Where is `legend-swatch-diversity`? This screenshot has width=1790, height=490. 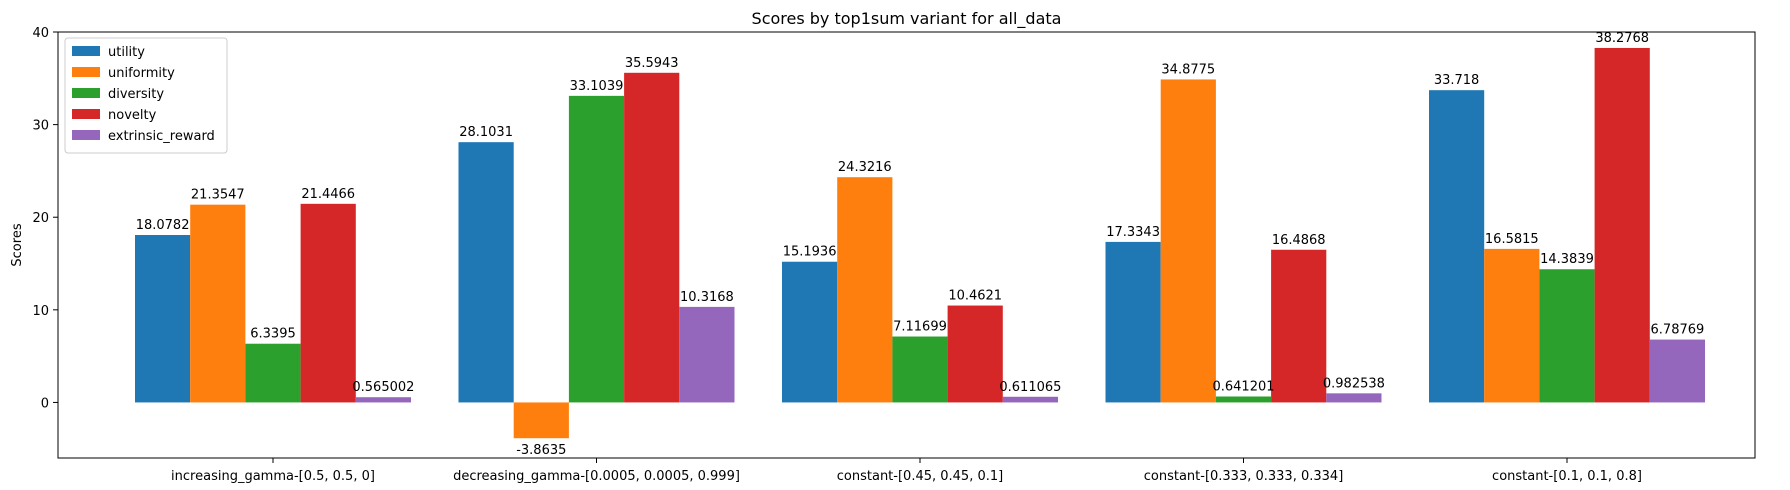 legend-swatch-diversity is located at coordinates (86, 93).